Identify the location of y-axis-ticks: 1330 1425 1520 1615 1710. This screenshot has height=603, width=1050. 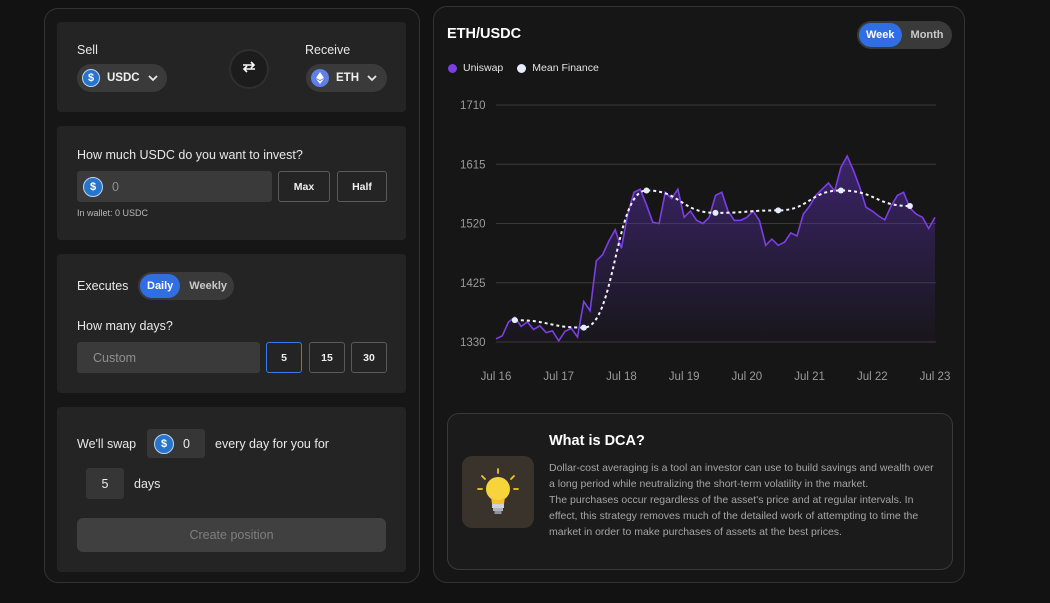
(473, 224).